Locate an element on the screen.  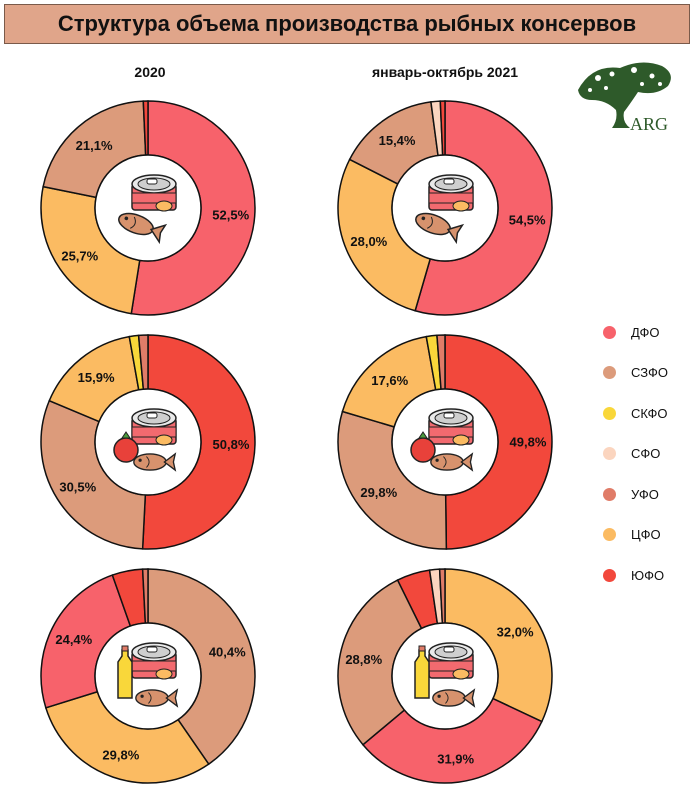
legend-item-szfo: СЗФО is located at coordinates (635, 373).